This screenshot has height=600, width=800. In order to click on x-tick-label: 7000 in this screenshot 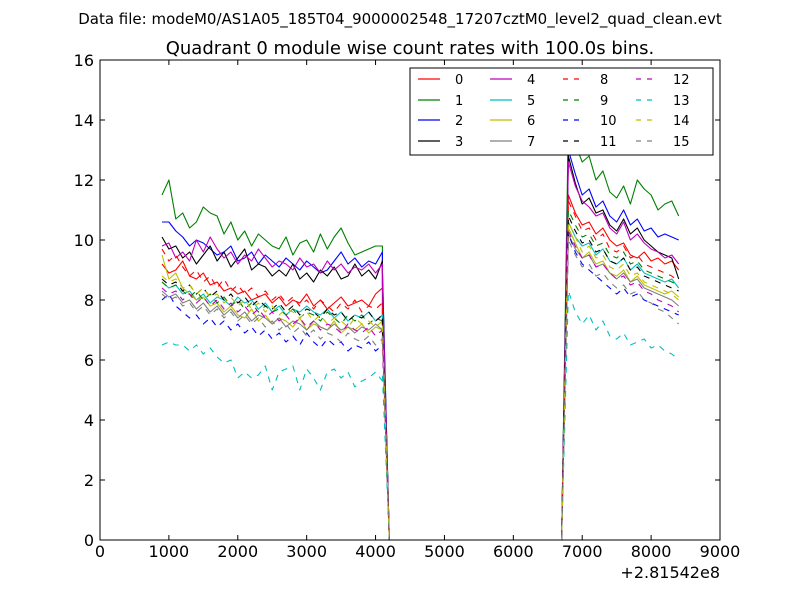, I will do `click(582, 551)`.